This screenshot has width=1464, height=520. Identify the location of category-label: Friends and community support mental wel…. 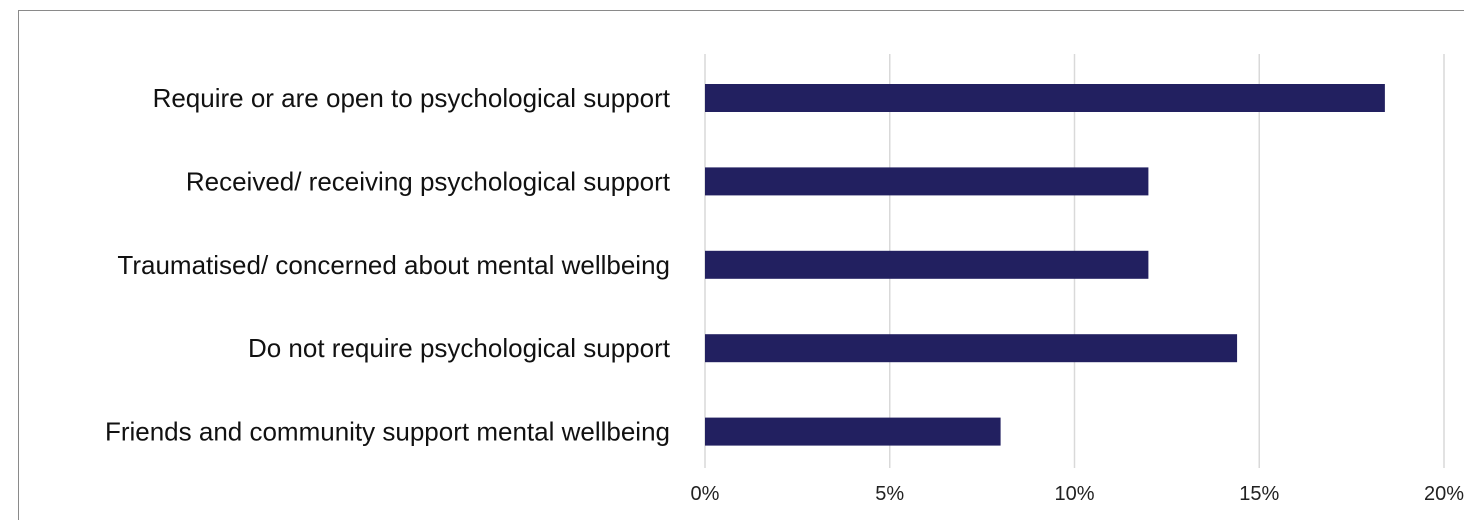
(387, 432).